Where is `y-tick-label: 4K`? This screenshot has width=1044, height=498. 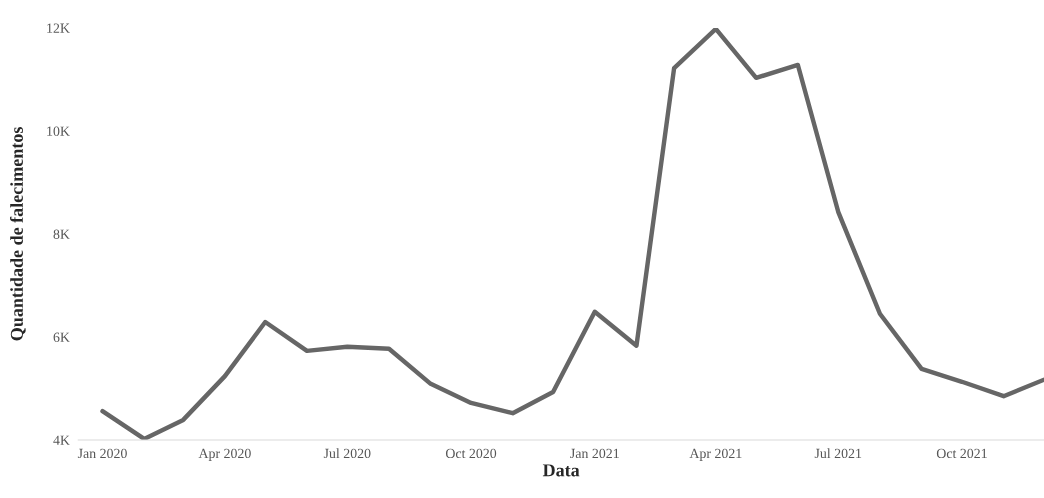
y-tick-label: 4K is located at coordinates (61, 440).